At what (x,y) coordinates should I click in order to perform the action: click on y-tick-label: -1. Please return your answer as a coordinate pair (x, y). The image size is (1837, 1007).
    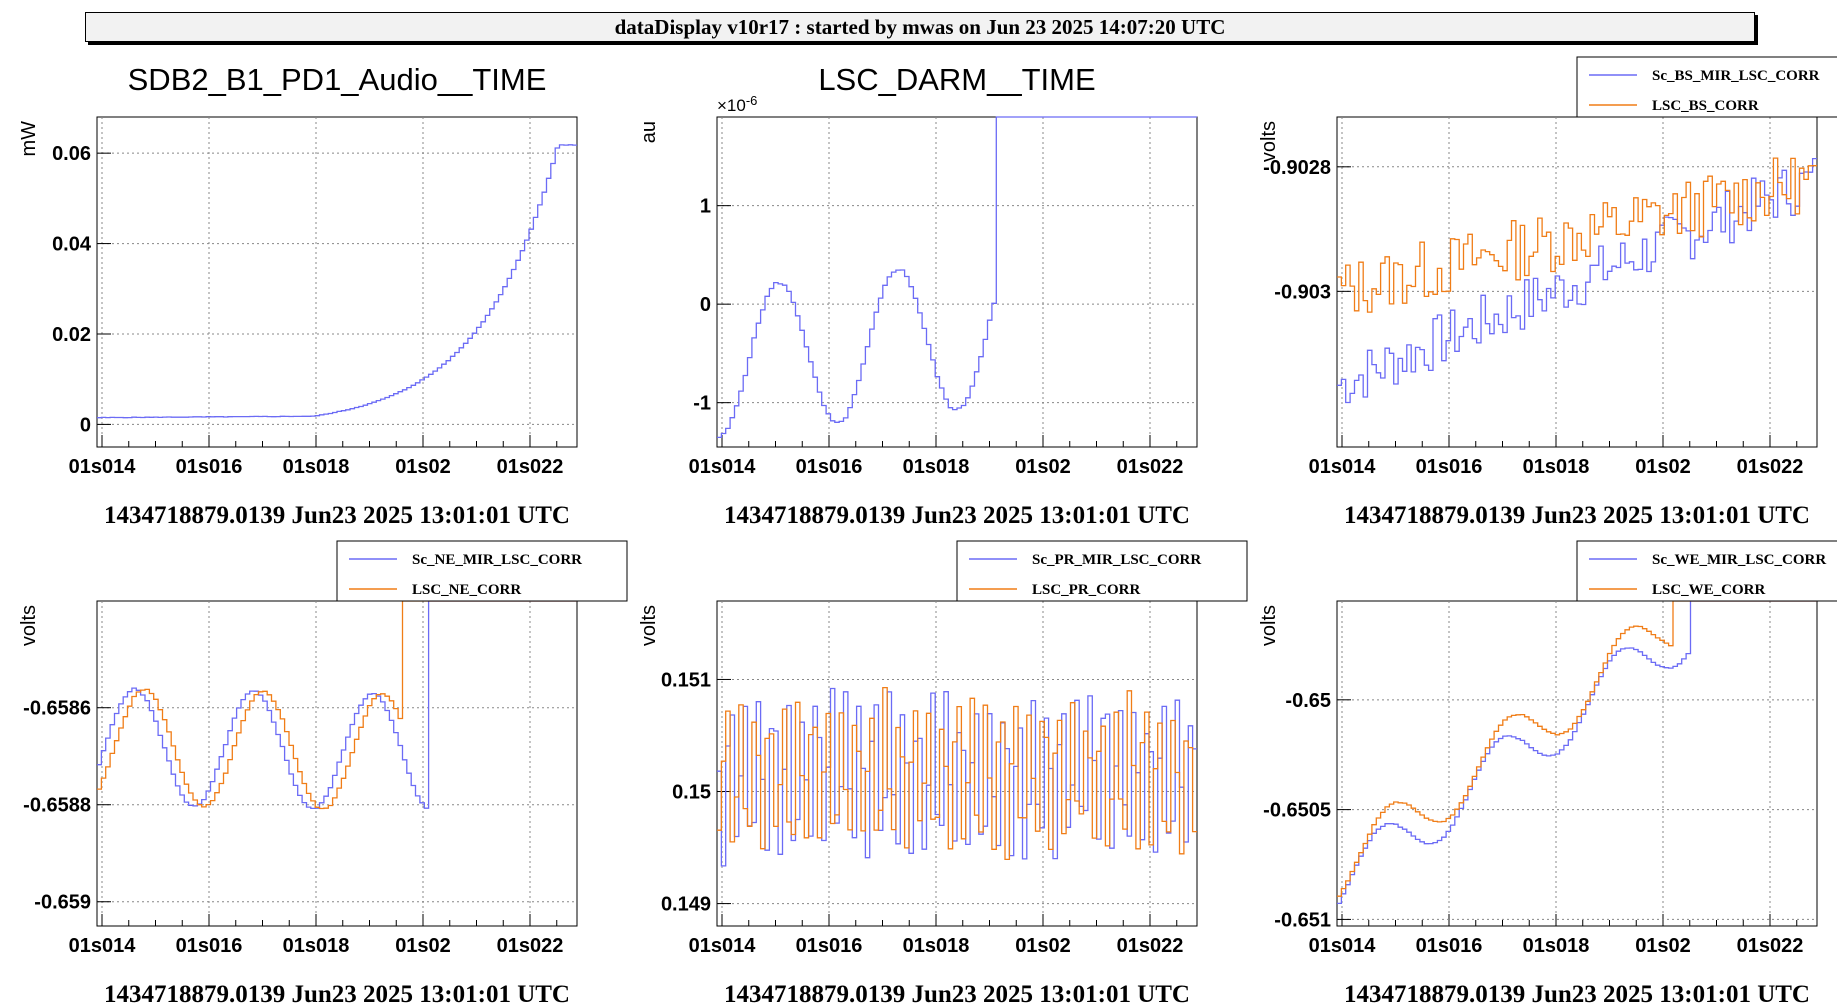
    Looking at the image, I should click on (702, 404).